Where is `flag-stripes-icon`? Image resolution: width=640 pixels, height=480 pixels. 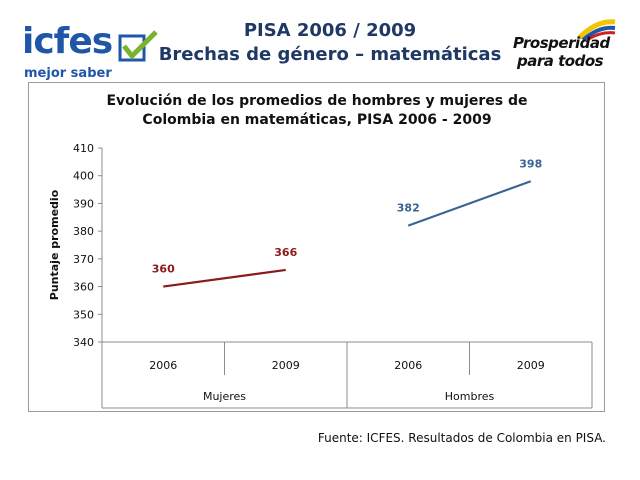 flag-stripes-icon is located at coordinates (596, 29).